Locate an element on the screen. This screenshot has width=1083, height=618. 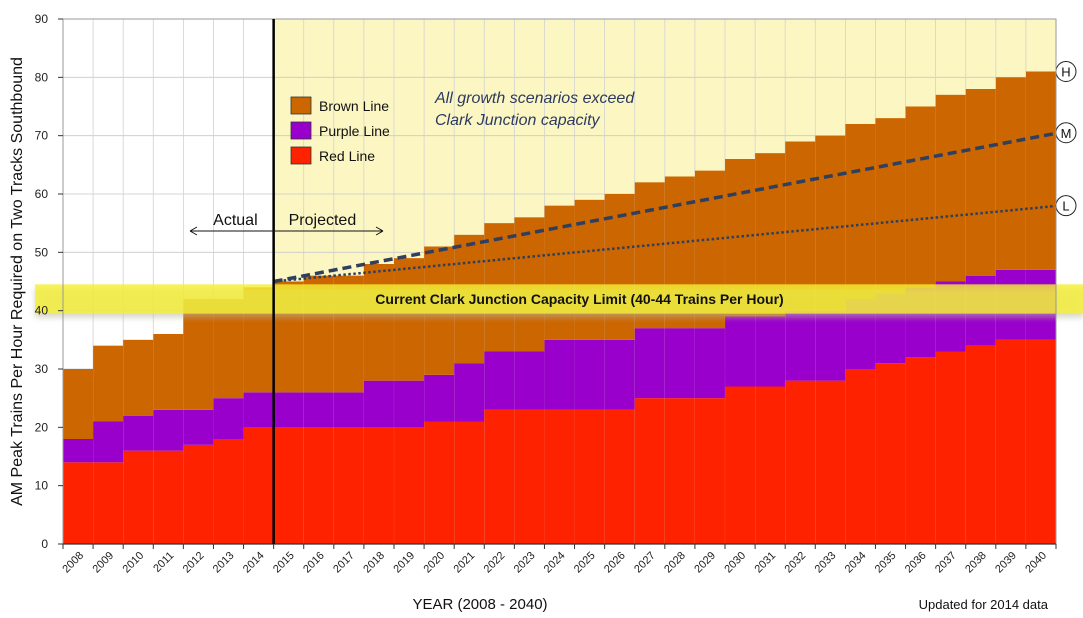
x-tick-label: 2028 is located at coordinates (675, 563).